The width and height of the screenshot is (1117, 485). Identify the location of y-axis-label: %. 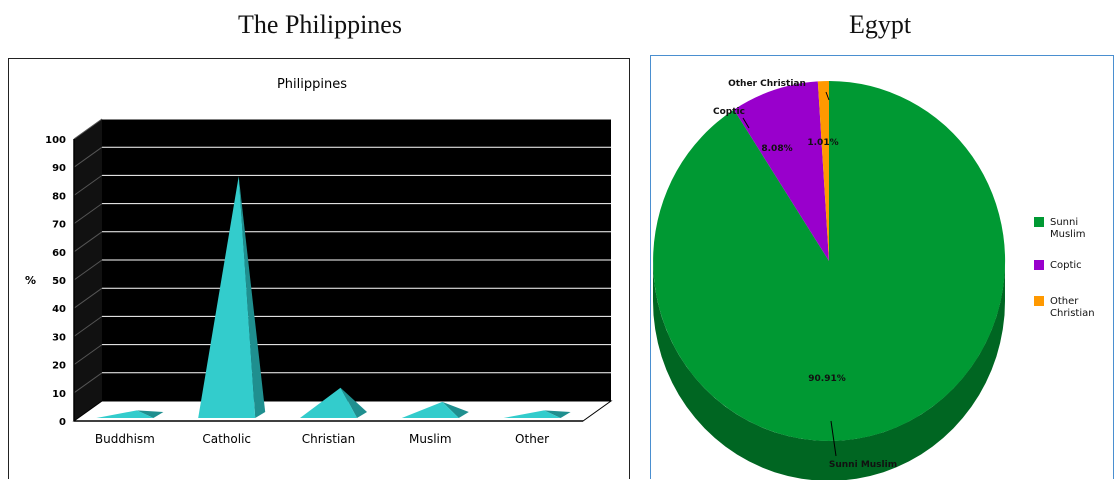
(30, 280).